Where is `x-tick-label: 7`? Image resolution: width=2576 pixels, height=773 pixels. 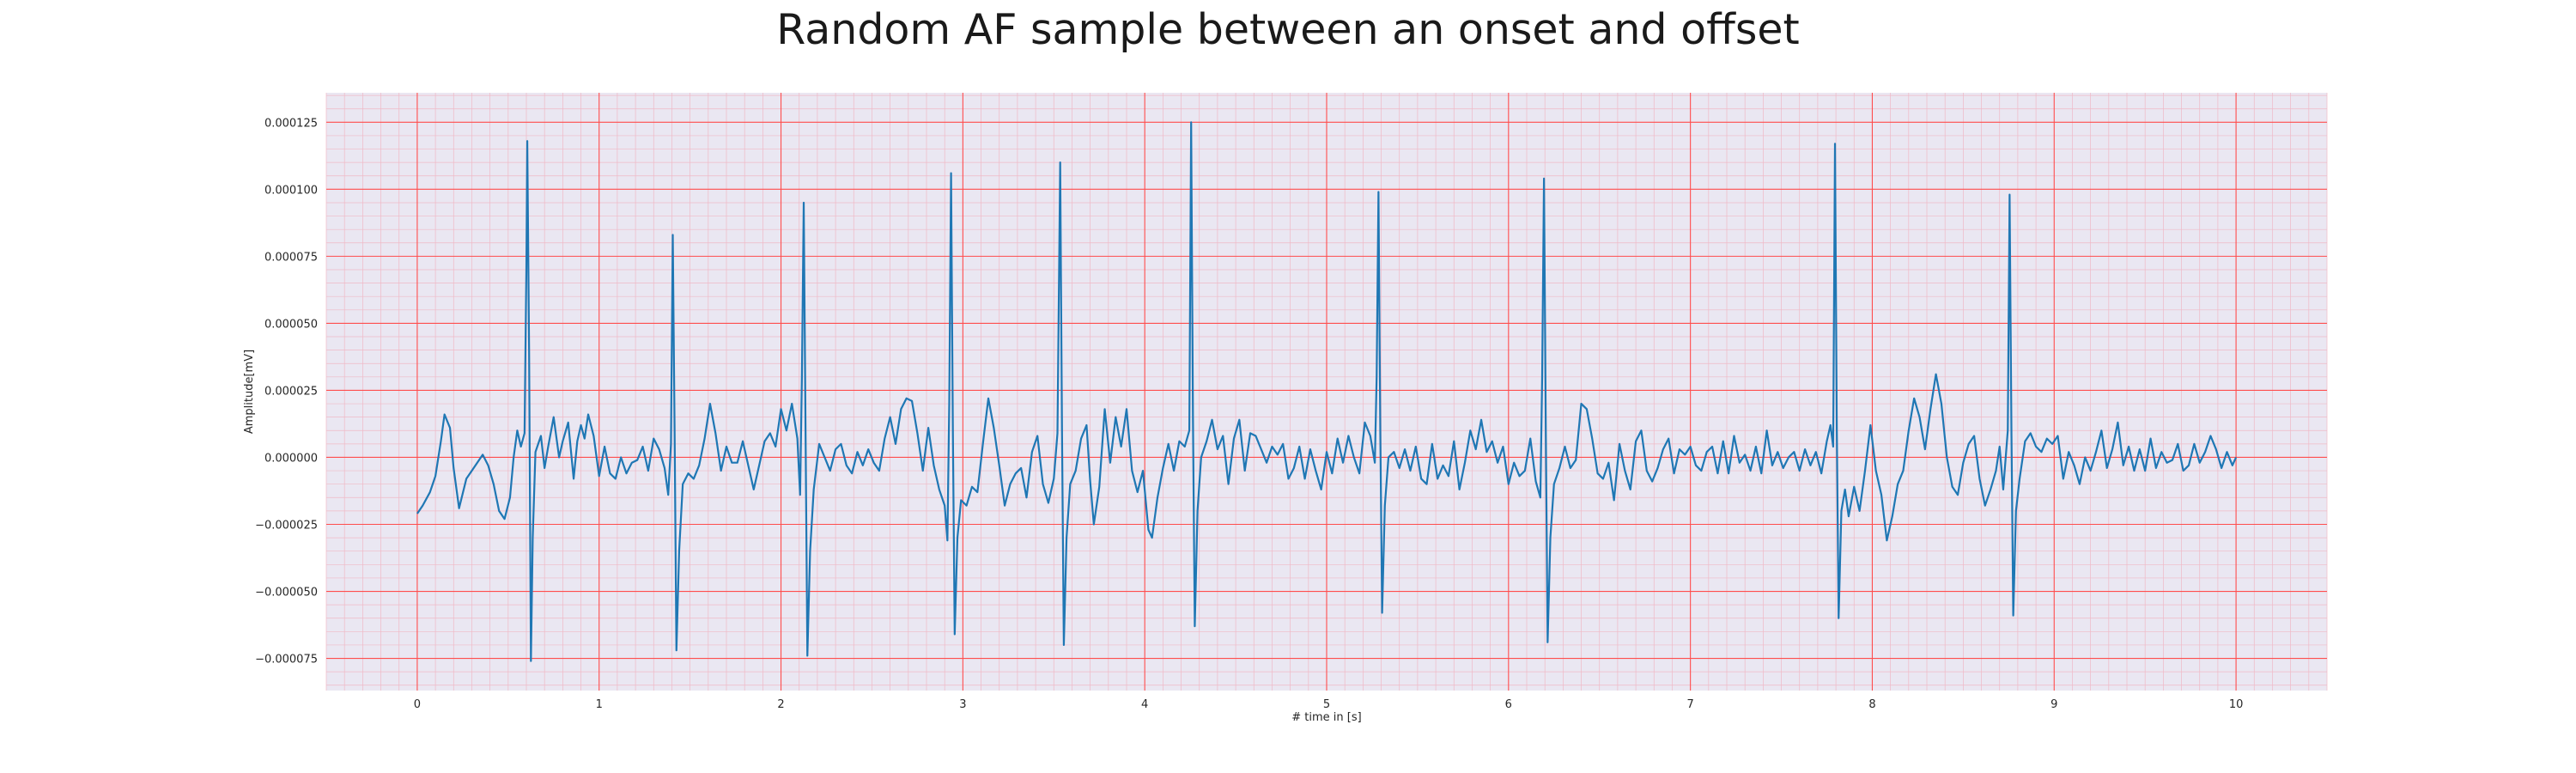 x-tick-label: 7 is located at coordinates (1689, 704).